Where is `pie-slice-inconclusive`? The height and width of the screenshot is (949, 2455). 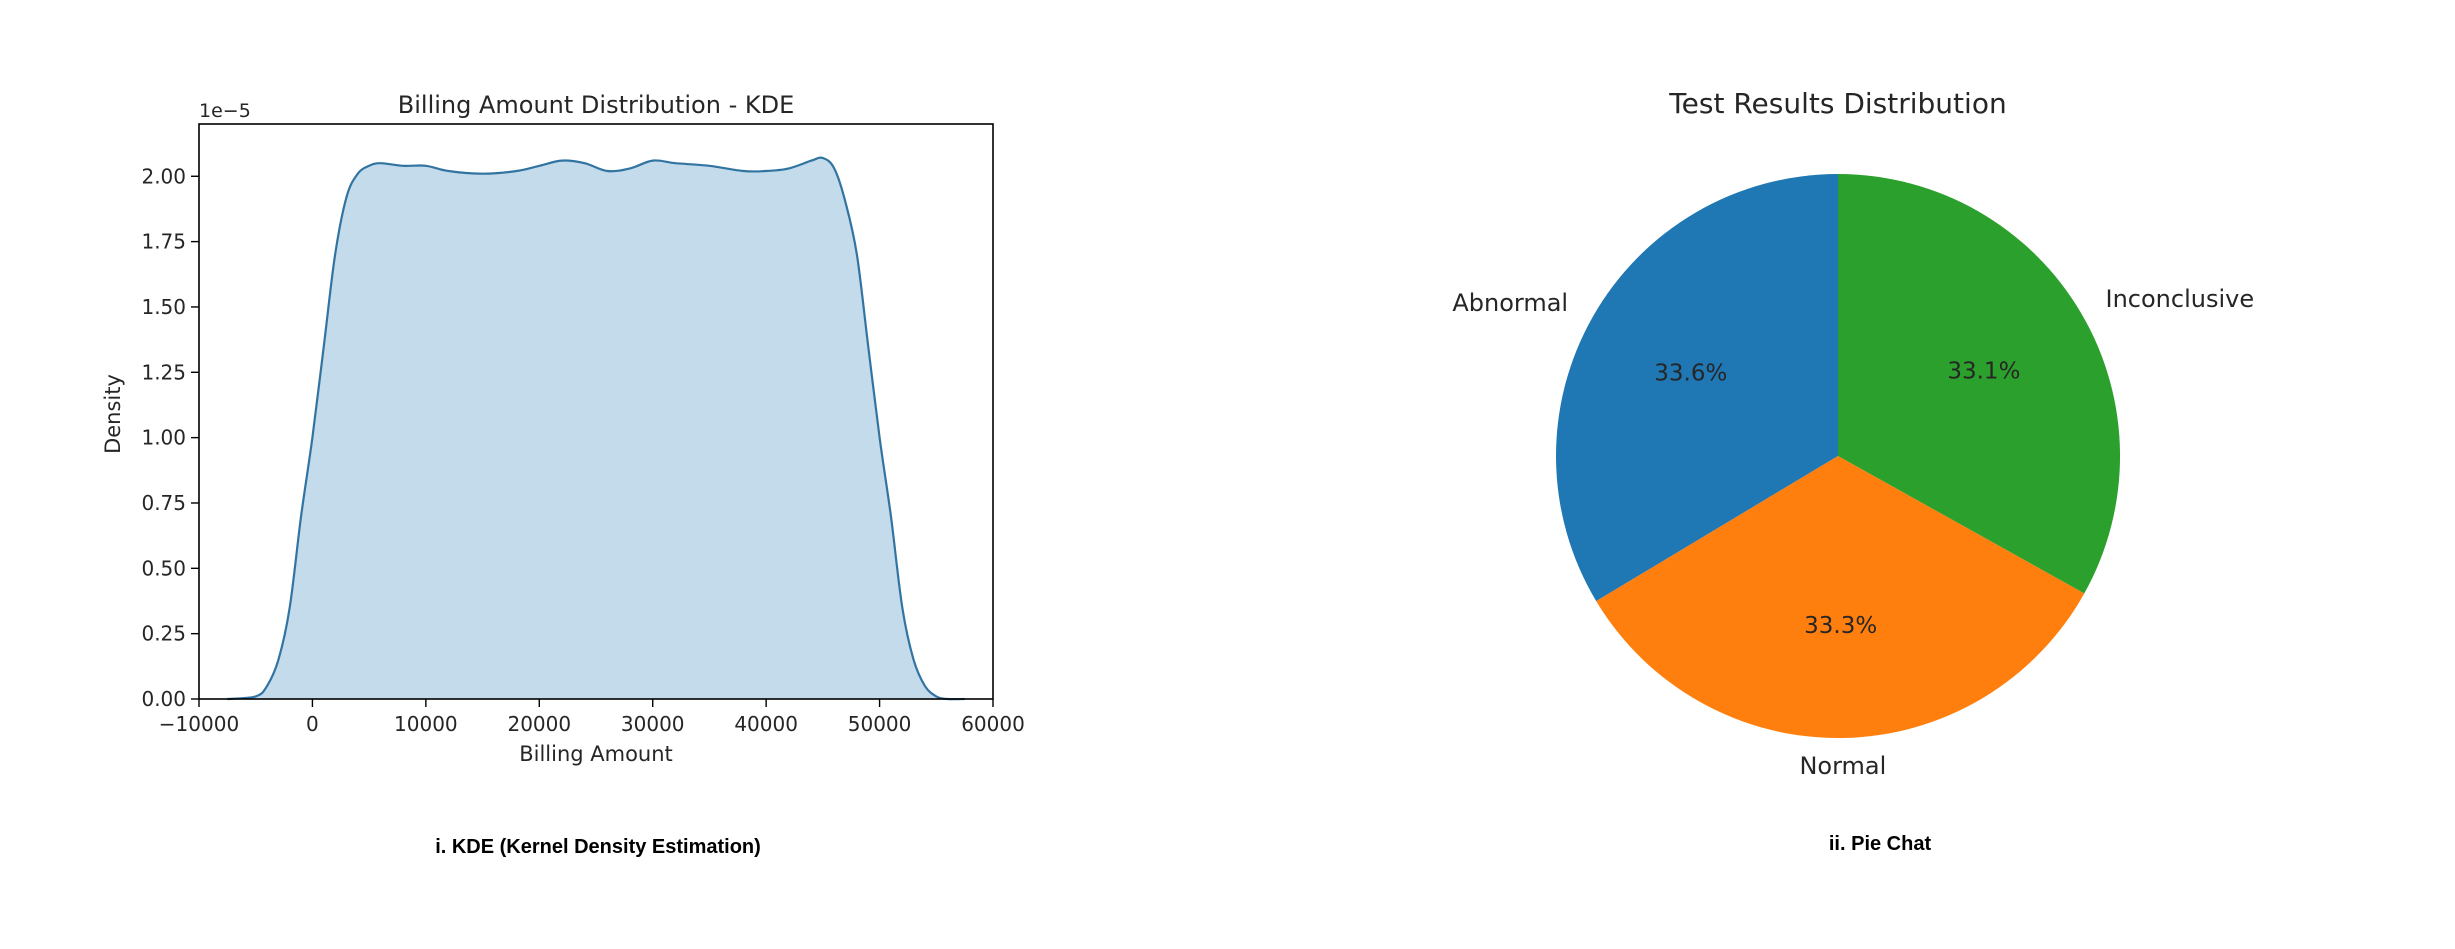
pie-slice-inconclusive is located at coordinates (1979, 383).